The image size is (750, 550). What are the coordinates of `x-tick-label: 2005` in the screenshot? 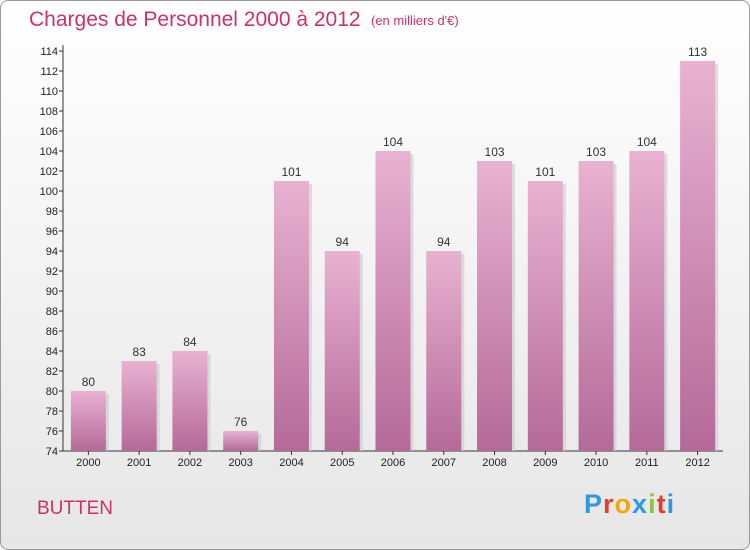 It's located at (342, 463).